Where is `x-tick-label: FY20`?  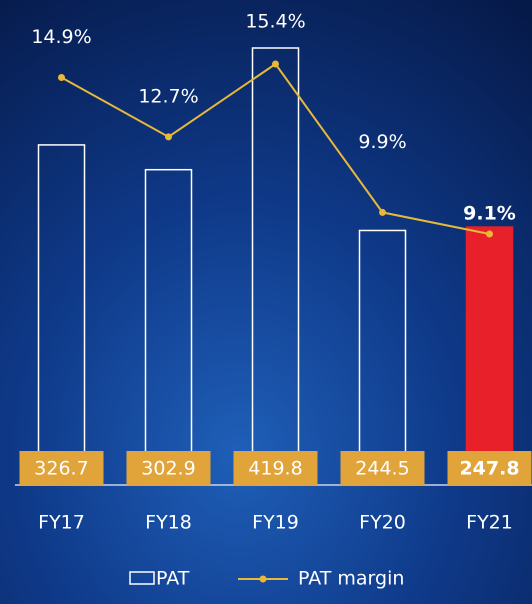
x-tick-label: FY20 is located at coordinates (382, 523).